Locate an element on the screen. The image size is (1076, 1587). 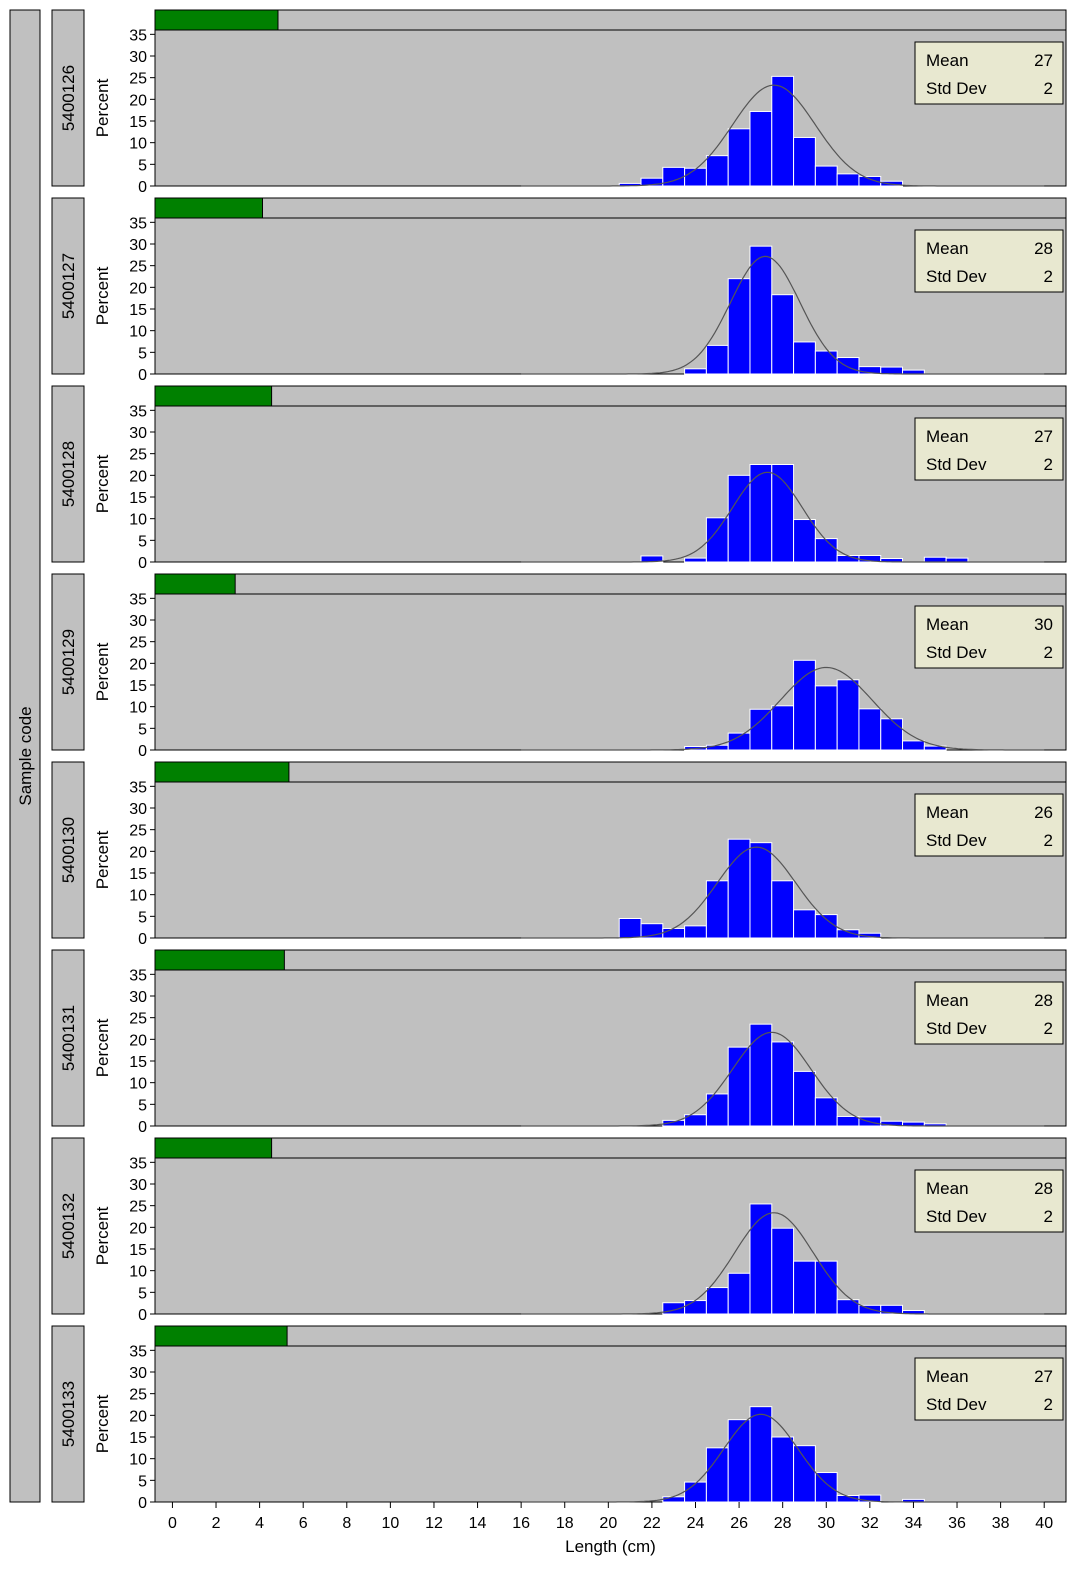
group-axis-label: Sample code is located at coordinates (25, 755).